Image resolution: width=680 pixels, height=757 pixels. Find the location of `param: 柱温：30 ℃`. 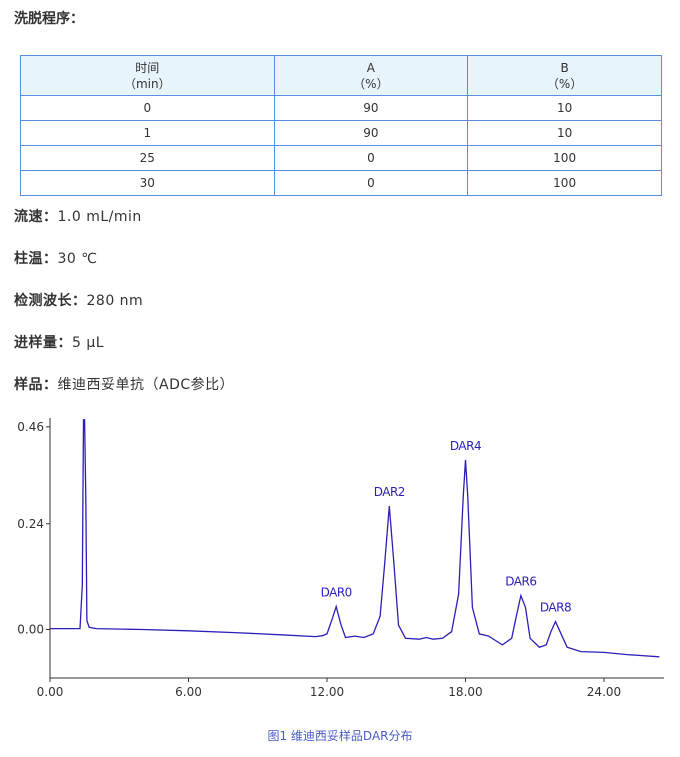

param: 柱温：30 ℃ is located at coordinates (56, 258).